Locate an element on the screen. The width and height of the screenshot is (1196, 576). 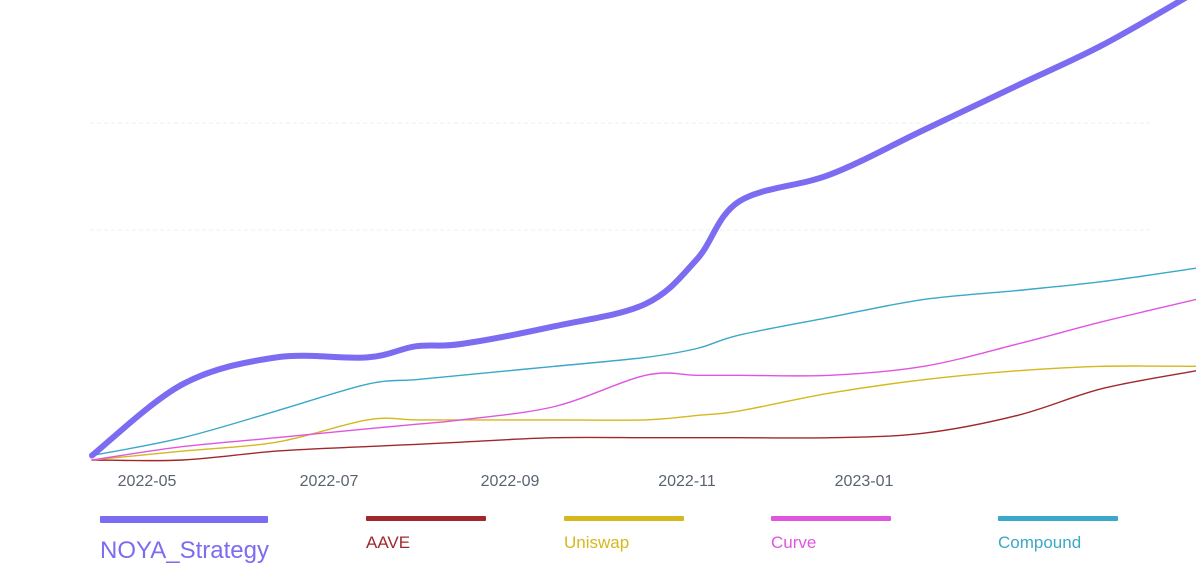
x-tick-label: 2022-11 is located at coordinates (687, 481).